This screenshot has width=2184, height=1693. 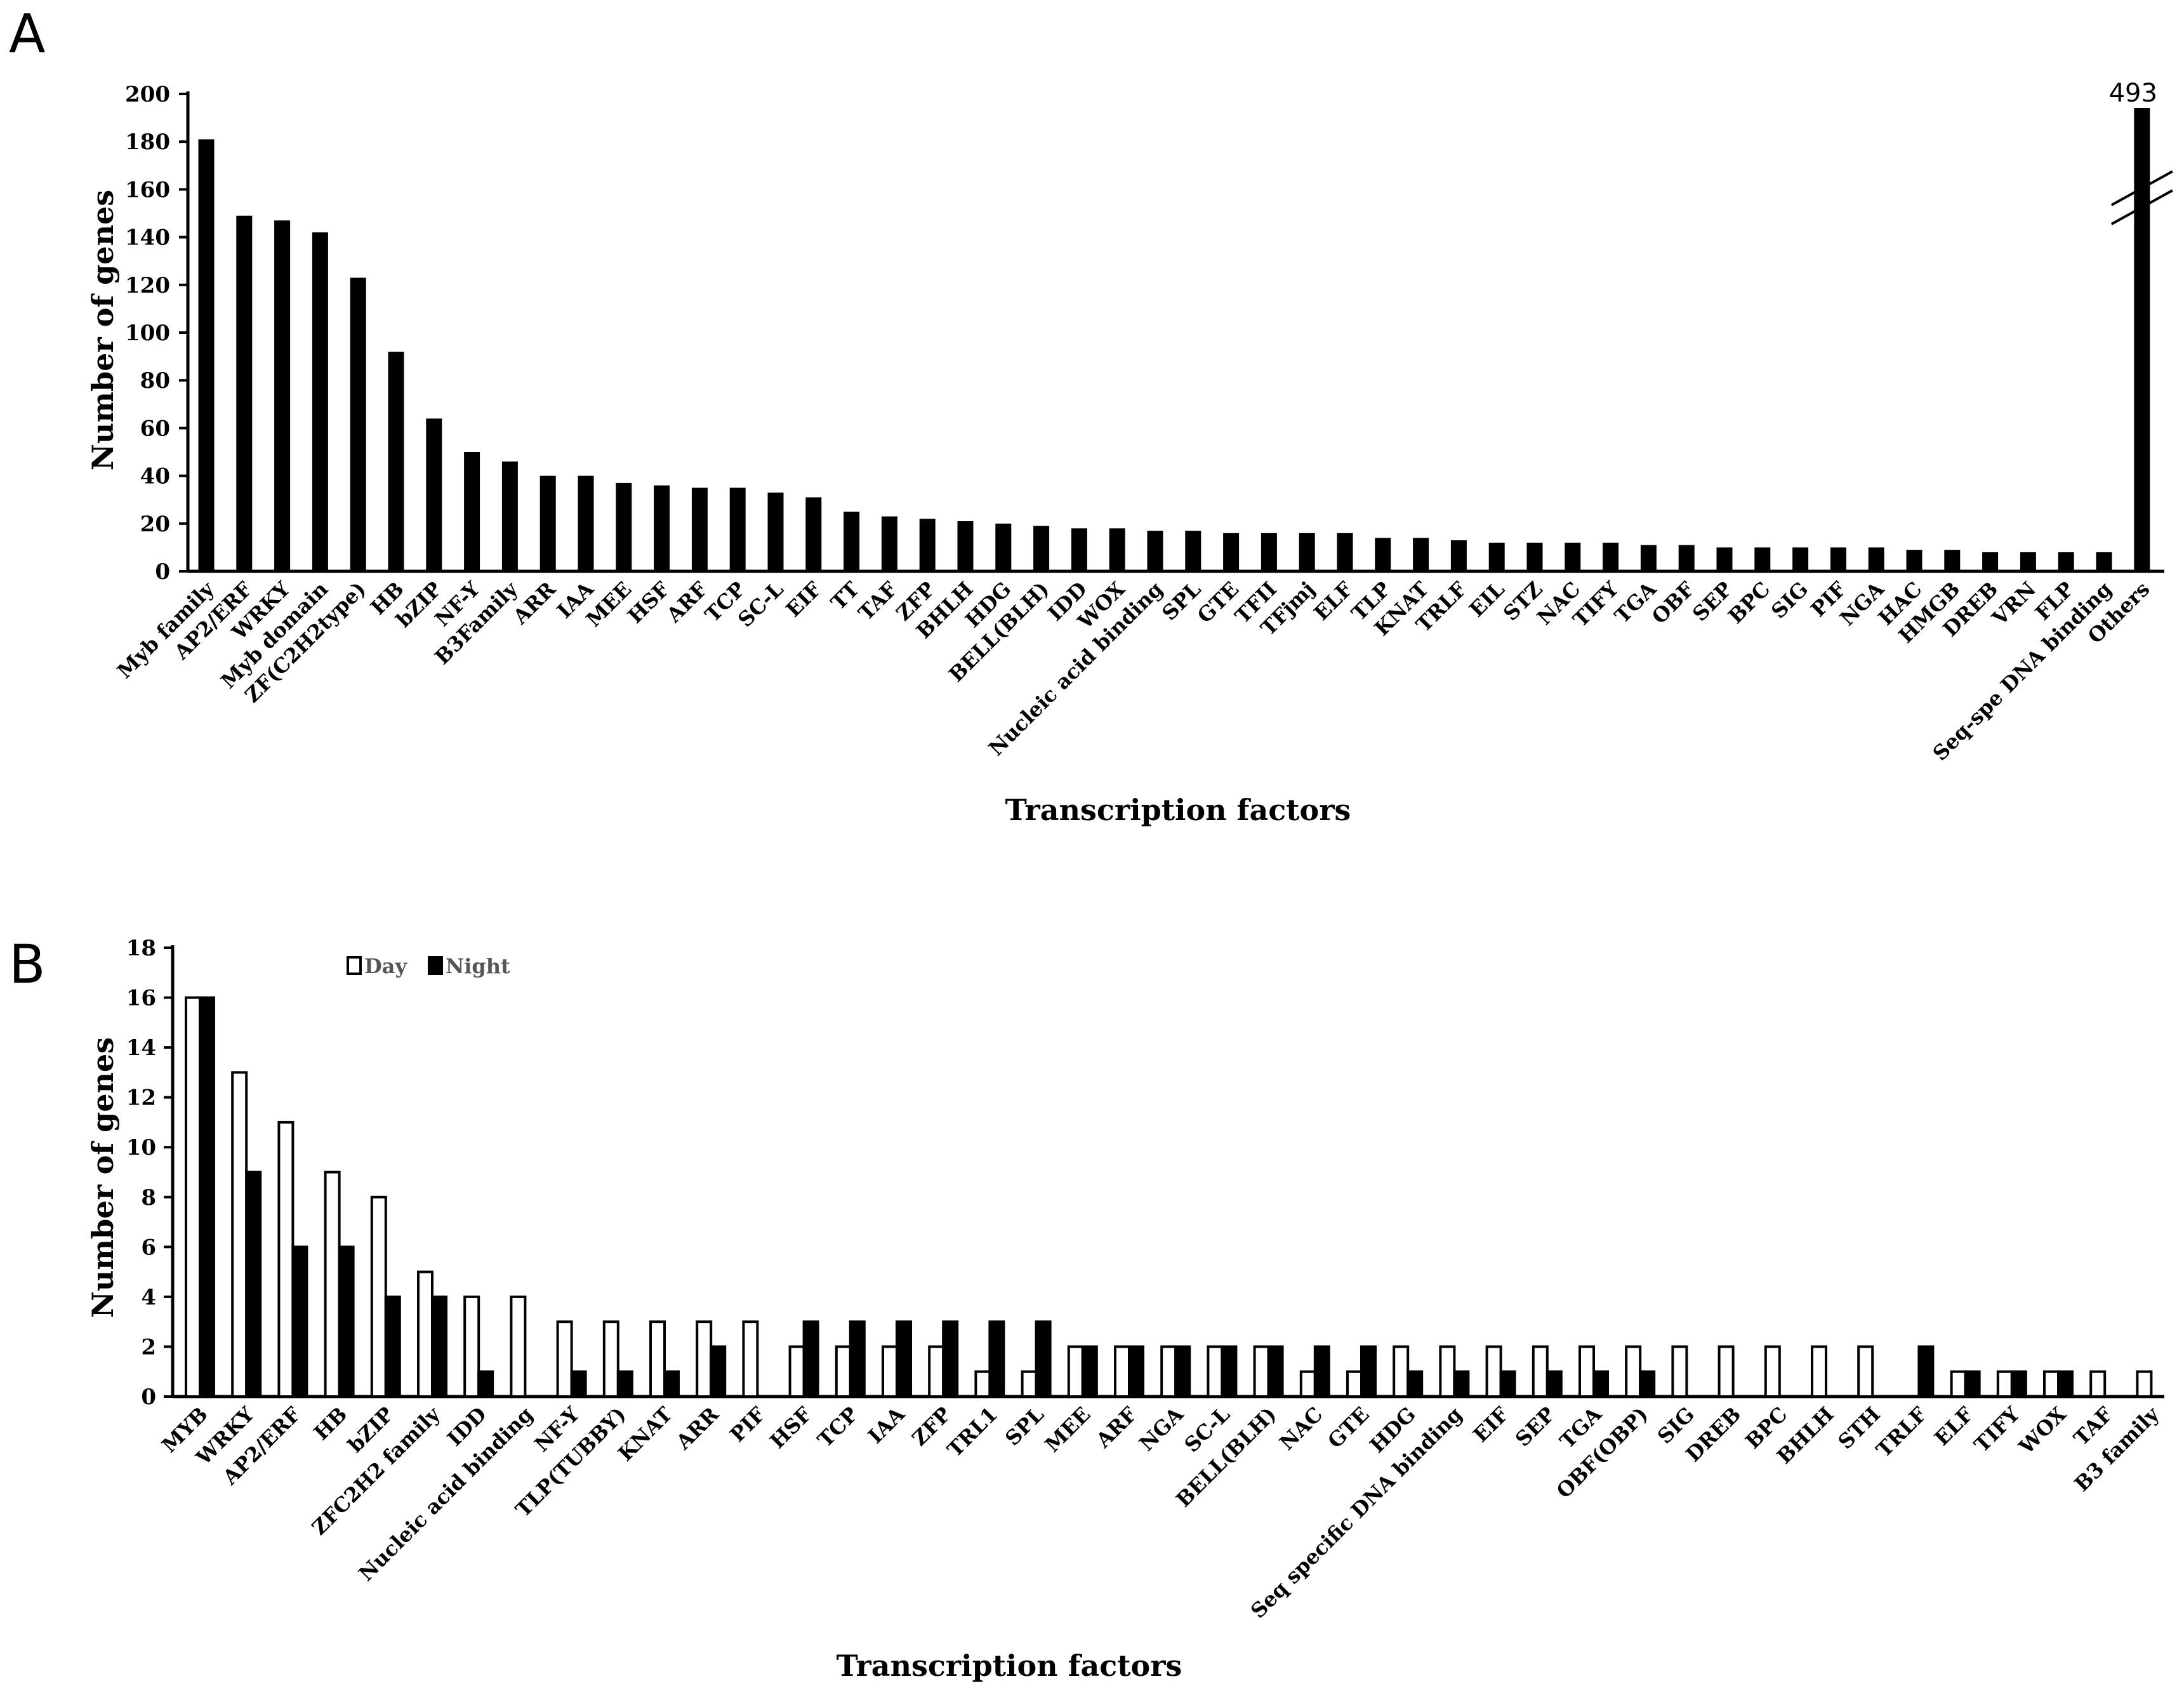 What do you see at coordinates (886, 1425) in the screenshot?
I see `x-tick-label-b: IAA` at bounding box center [886, 1425].